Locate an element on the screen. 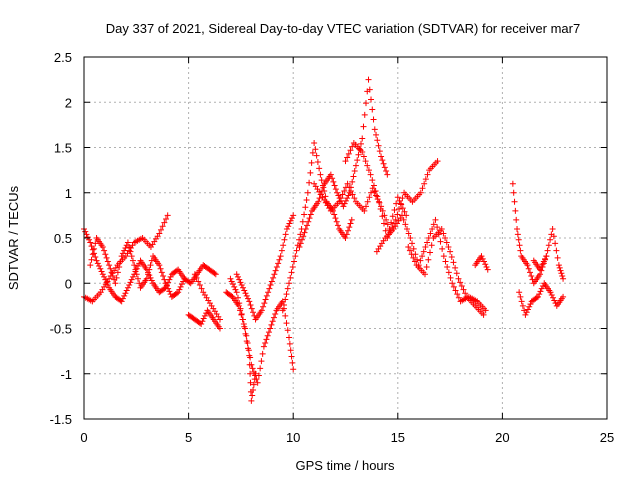 Image resolution: width=640 pixels, height=480 pixels. y-tick-label: -1 is located at coordinates (66, 374).